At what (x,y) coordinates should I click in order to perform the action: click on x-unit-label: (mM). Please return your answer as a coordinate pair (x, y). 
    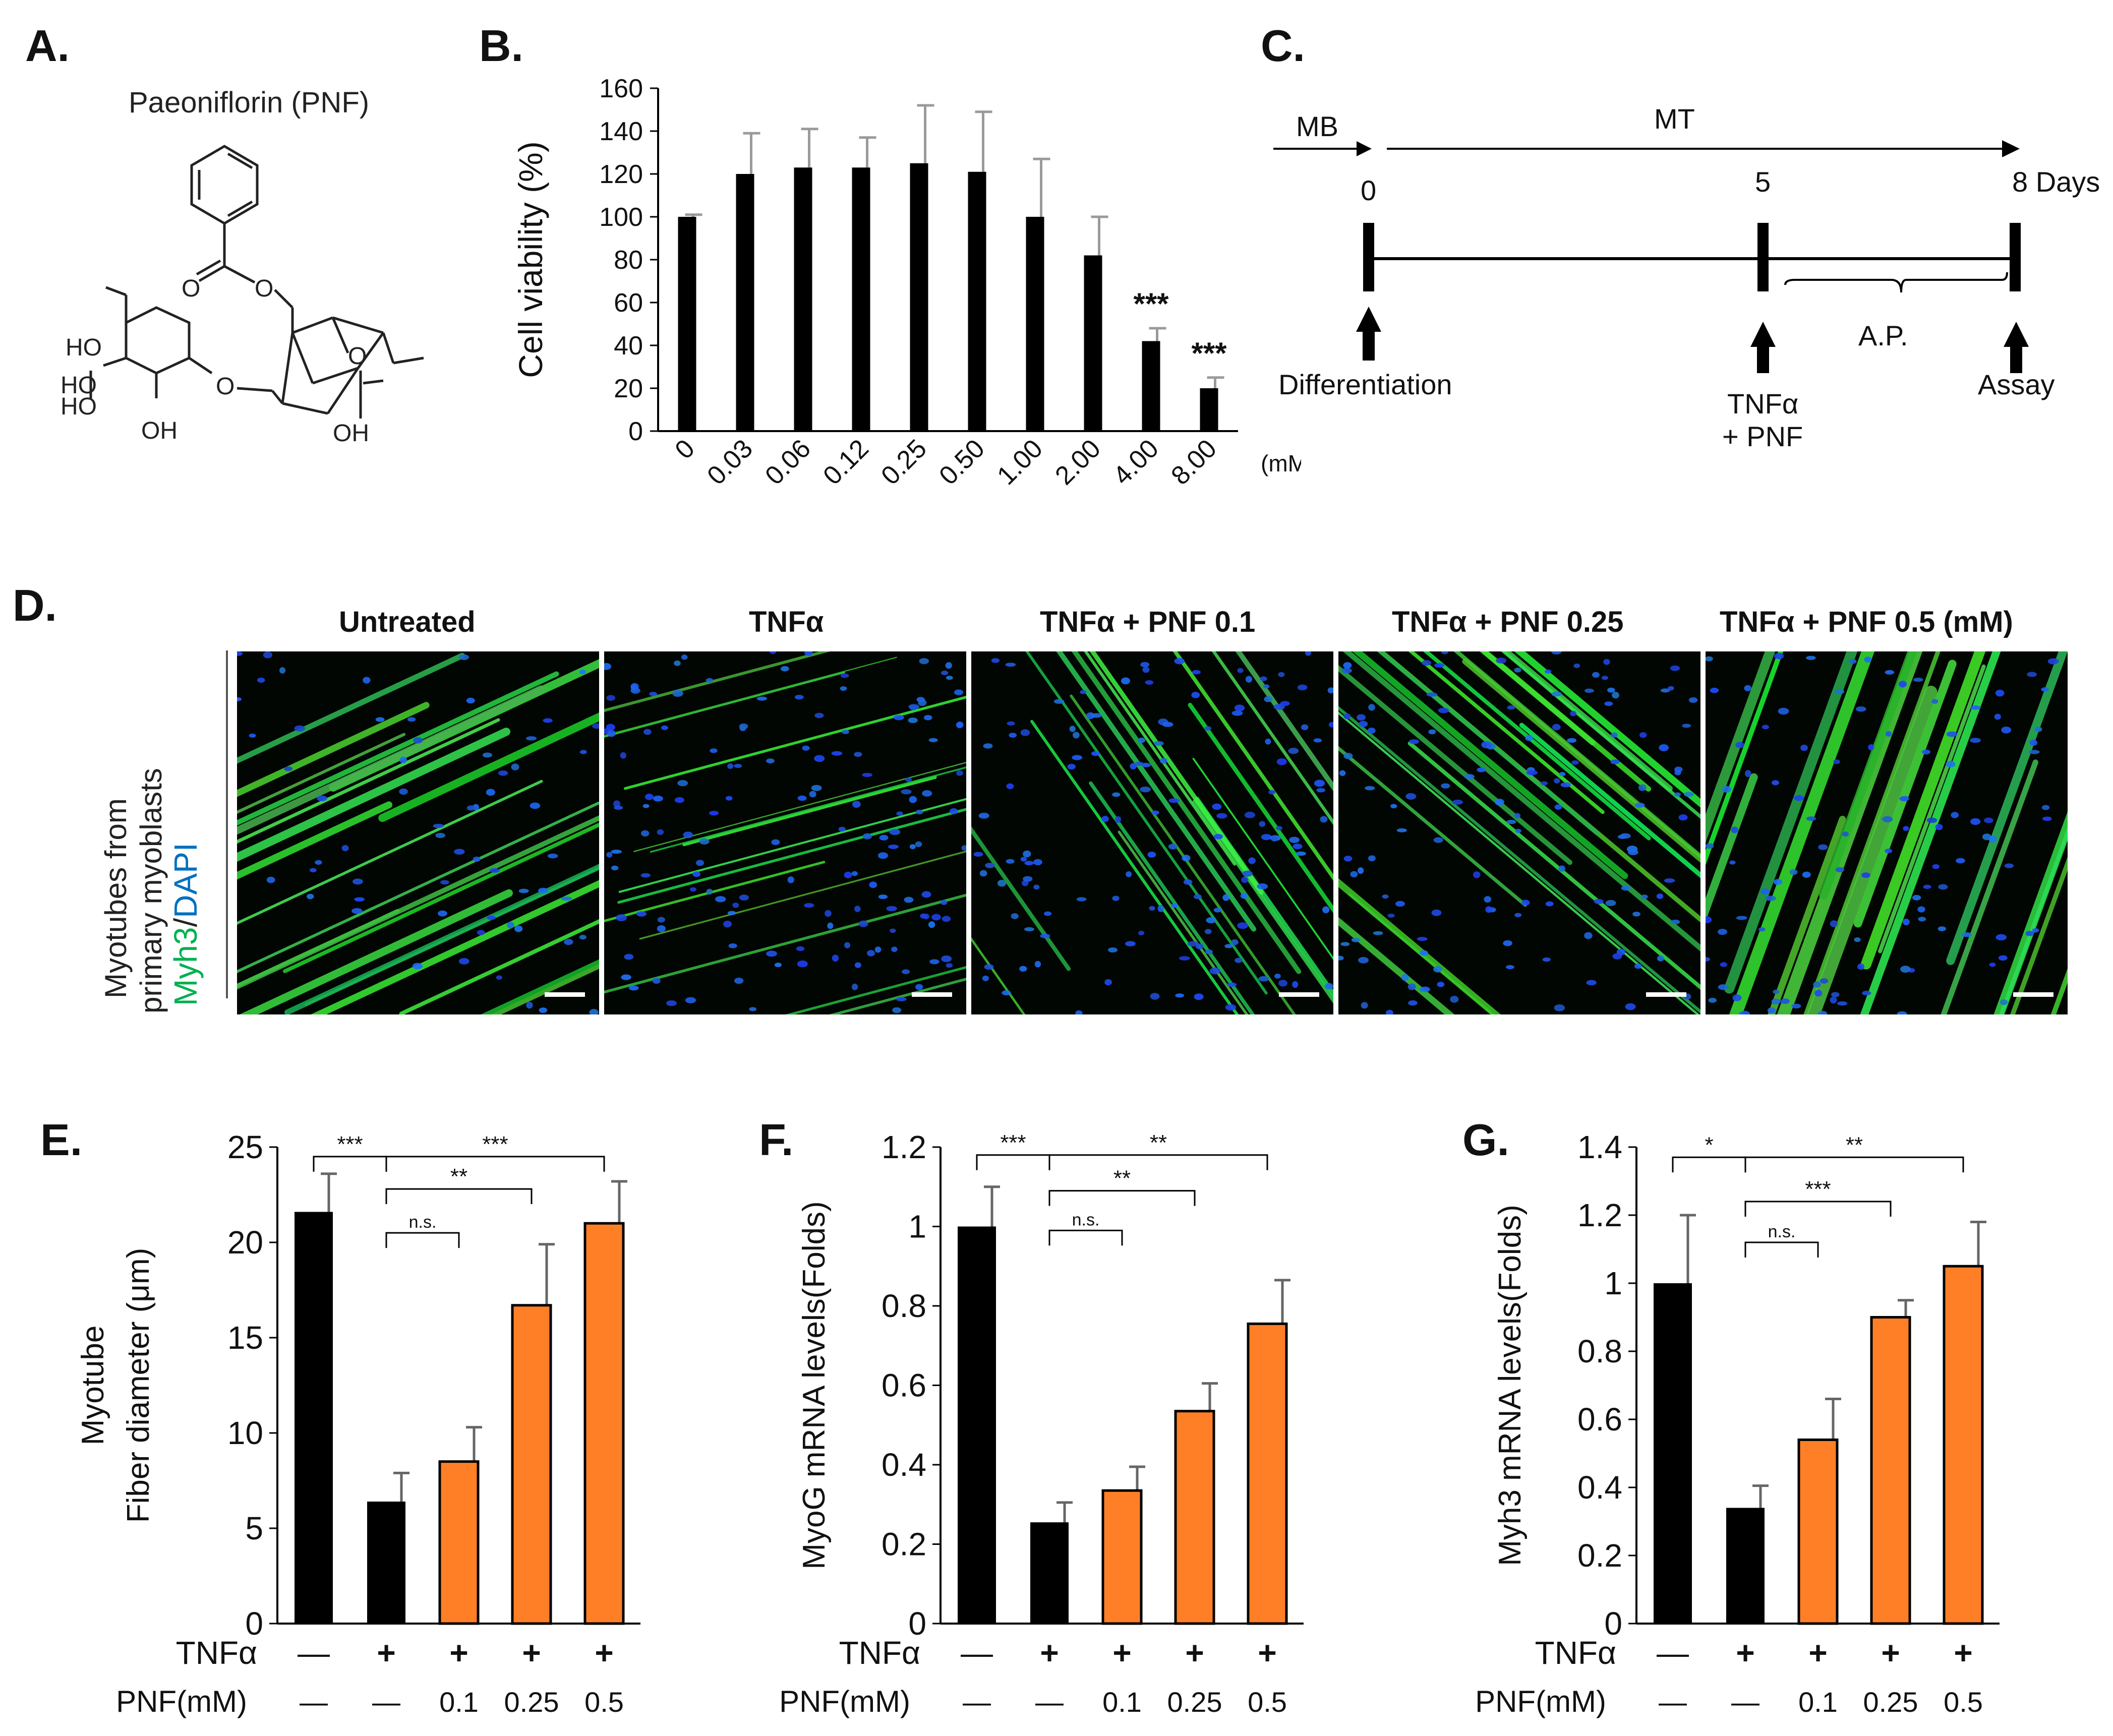
    Looking at the image, I should click on (1281, 463).